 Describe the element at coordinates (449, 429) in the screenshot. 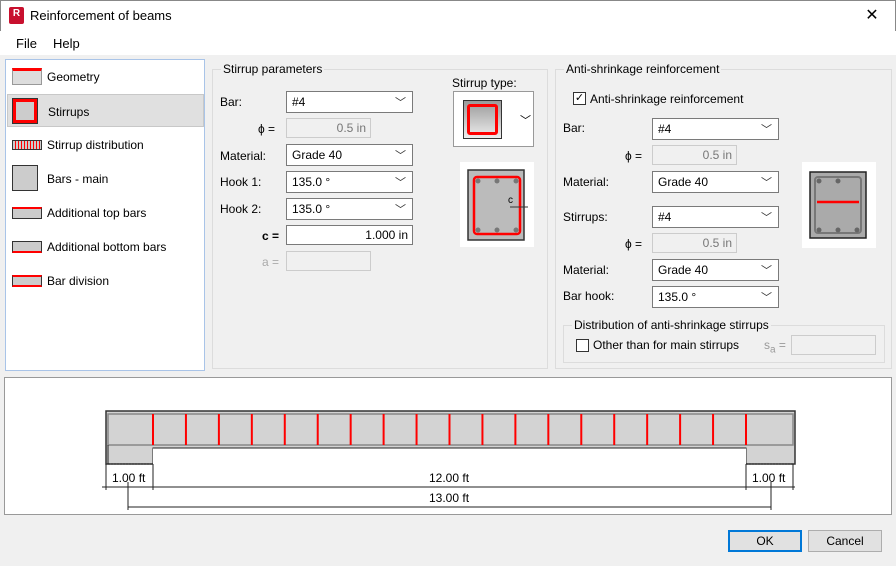

I see `stirrups` at that location.